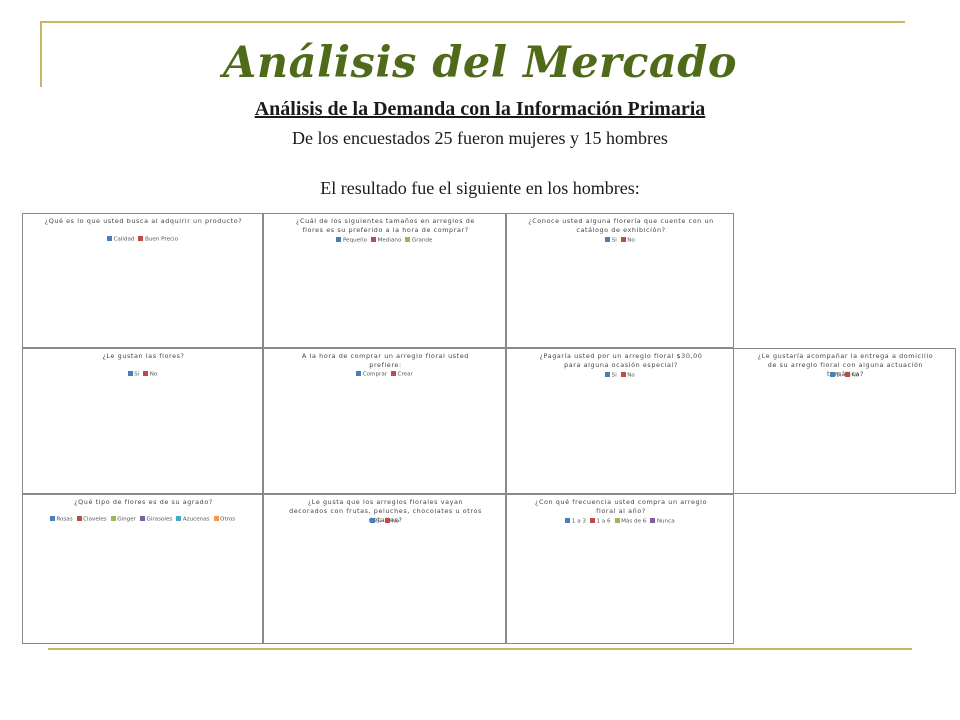 Image resolution: width=960 pixels, height=720 pixels. I want to click on chart-panel-4: ¿Le gustan las flores? Si No 80% 20%, so click(142, 421).